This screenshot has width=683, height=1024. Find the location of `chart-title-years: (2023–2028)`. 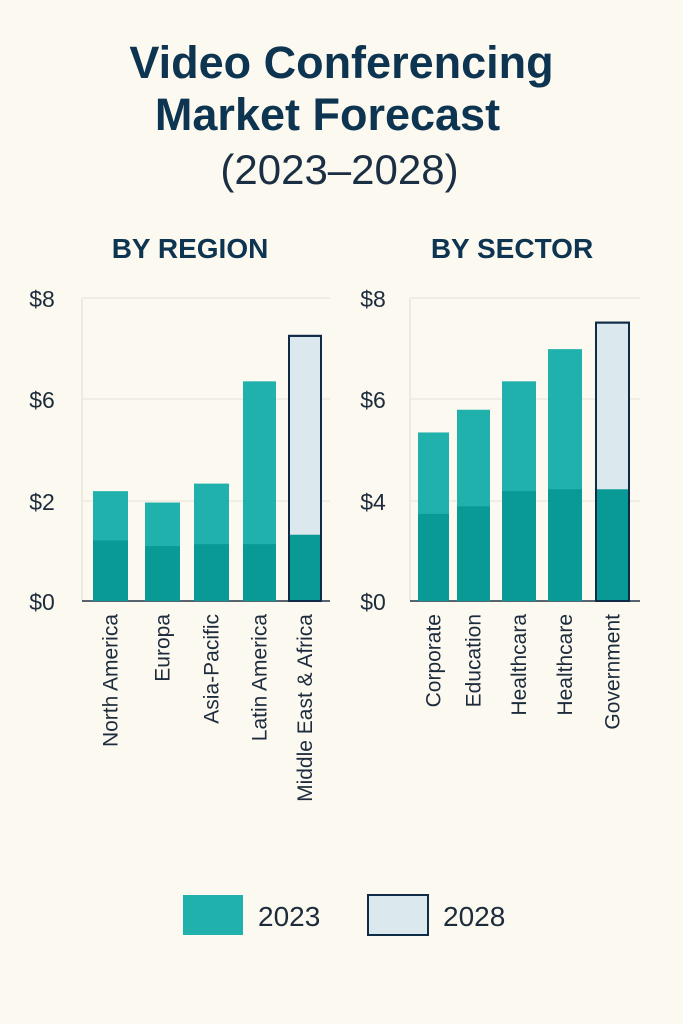

chart-title-years: (2023–2028) is located at coordinates (339, 169).